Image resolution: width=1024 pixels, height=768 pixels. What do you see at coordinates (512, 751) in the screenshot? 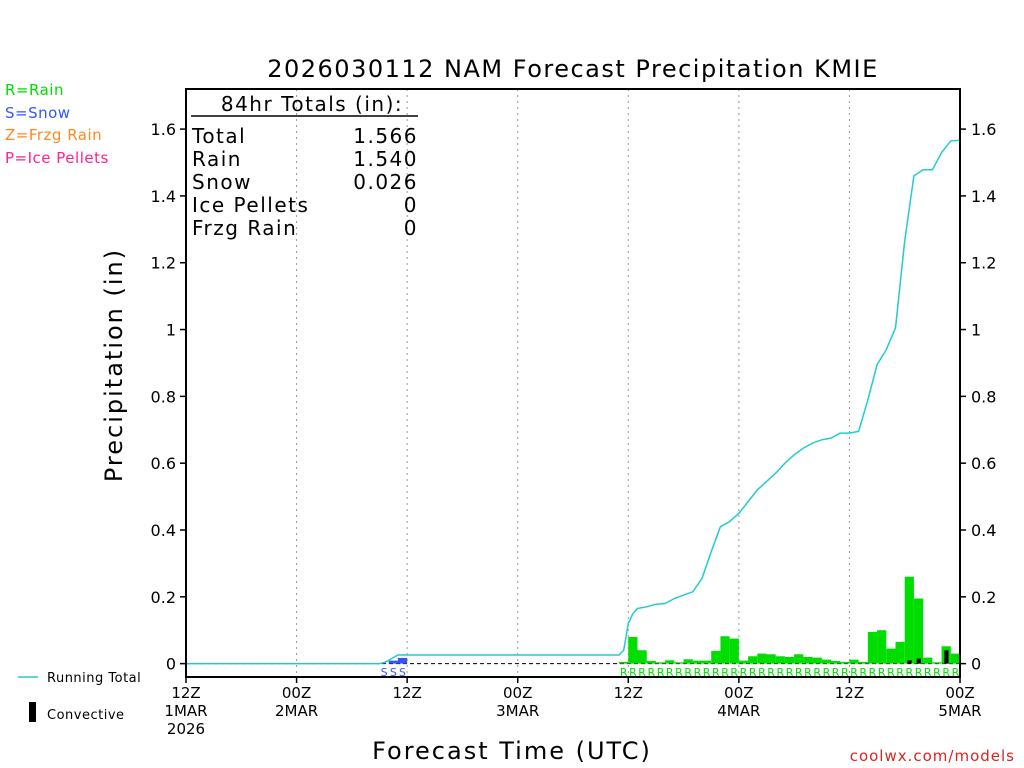
I see `x-axis-title: Forecast Time (UTC)` at bounding box center [512, 751].